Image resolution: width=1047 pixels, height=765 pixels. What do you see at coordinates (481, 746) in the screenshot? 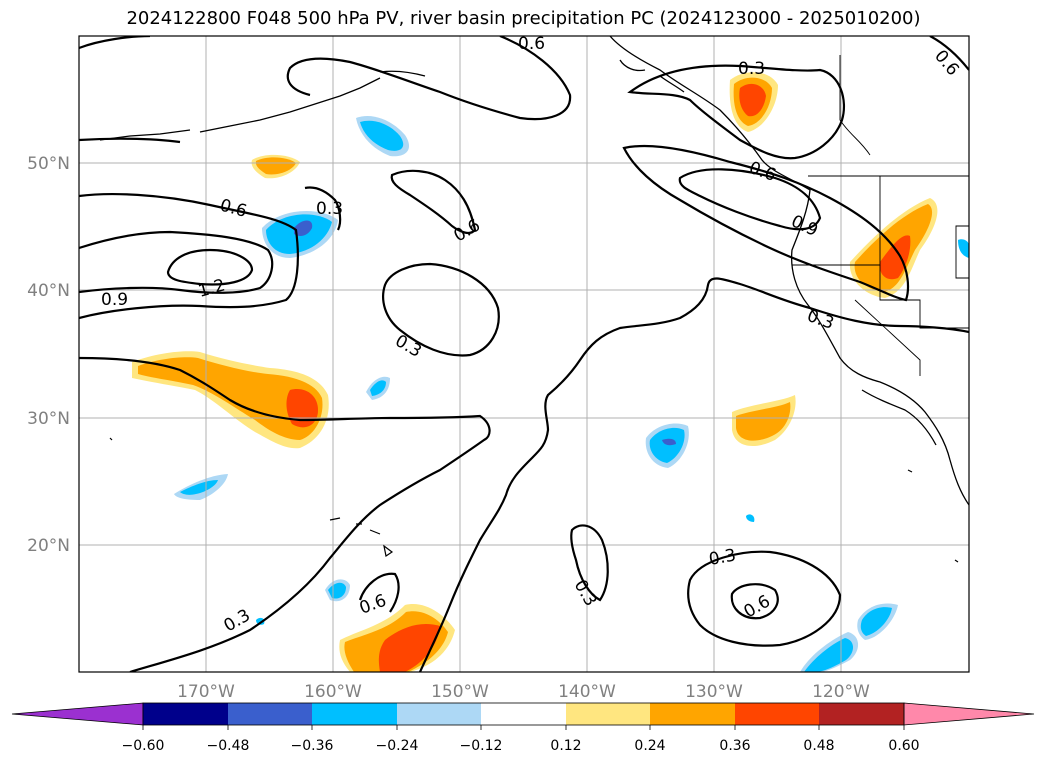
I see `colorbar-tick-label: −0.12` at bounding box center [481, 746].